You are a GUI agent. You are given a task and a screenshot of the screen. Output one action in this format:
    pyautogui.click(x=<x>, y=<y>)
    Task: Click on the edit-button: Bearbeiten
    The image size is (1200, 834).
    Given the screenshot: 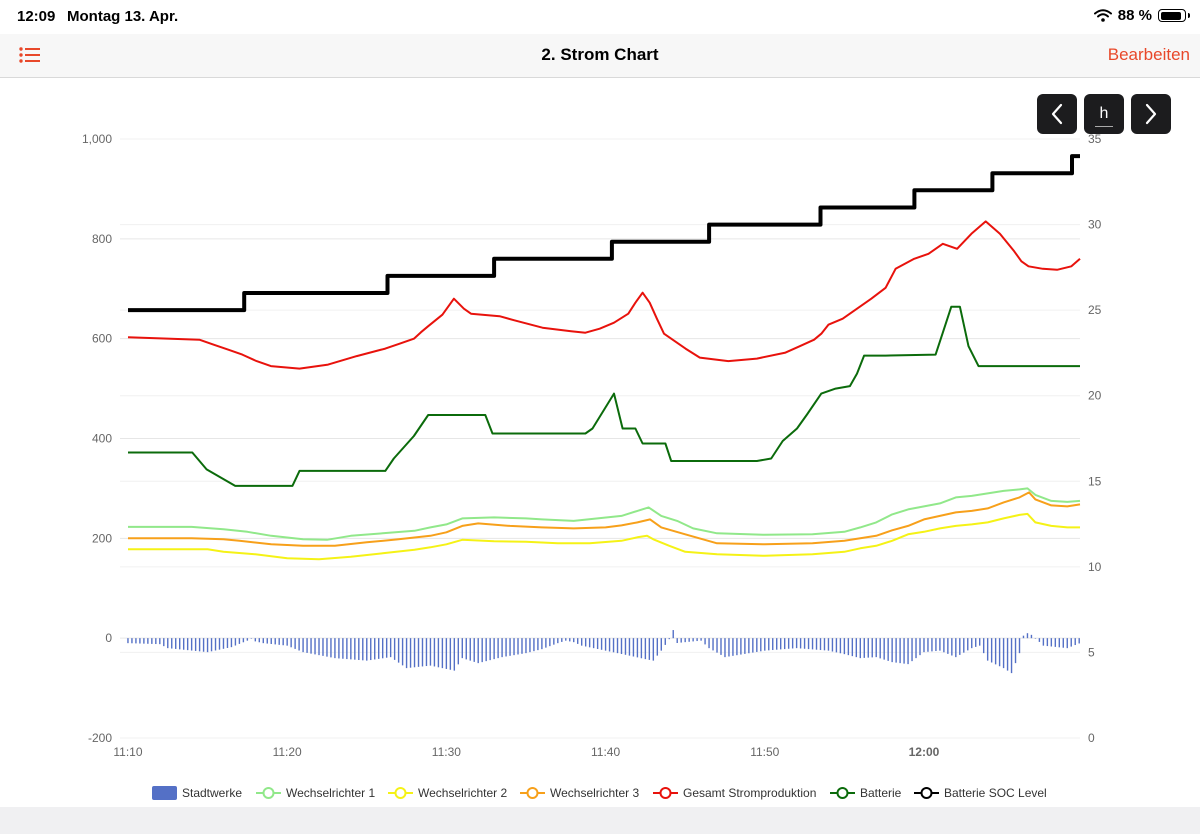 What is the action you would take?
    pyautogui.click(x=1148, y=54)
    